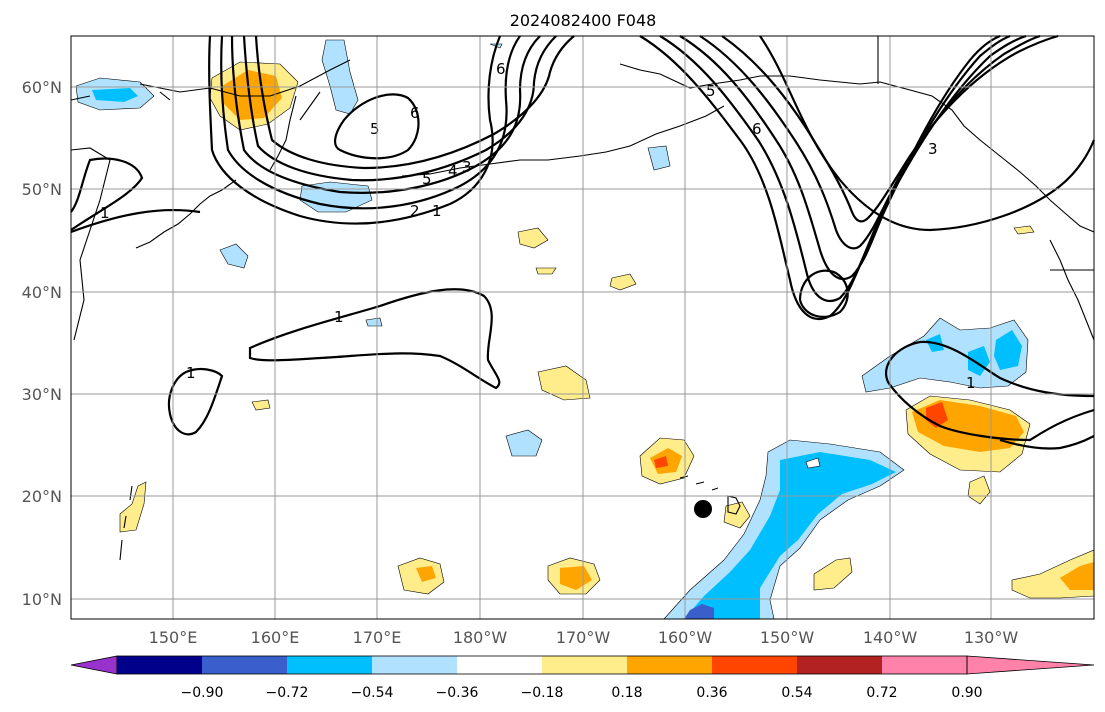 Image resolution: width=1105 pixels, height=712 pixels. What do you see at coordinates (626, 693) in the screenshot?
I see `colorbar-label: 0.18` at bounding box center [626, 693].